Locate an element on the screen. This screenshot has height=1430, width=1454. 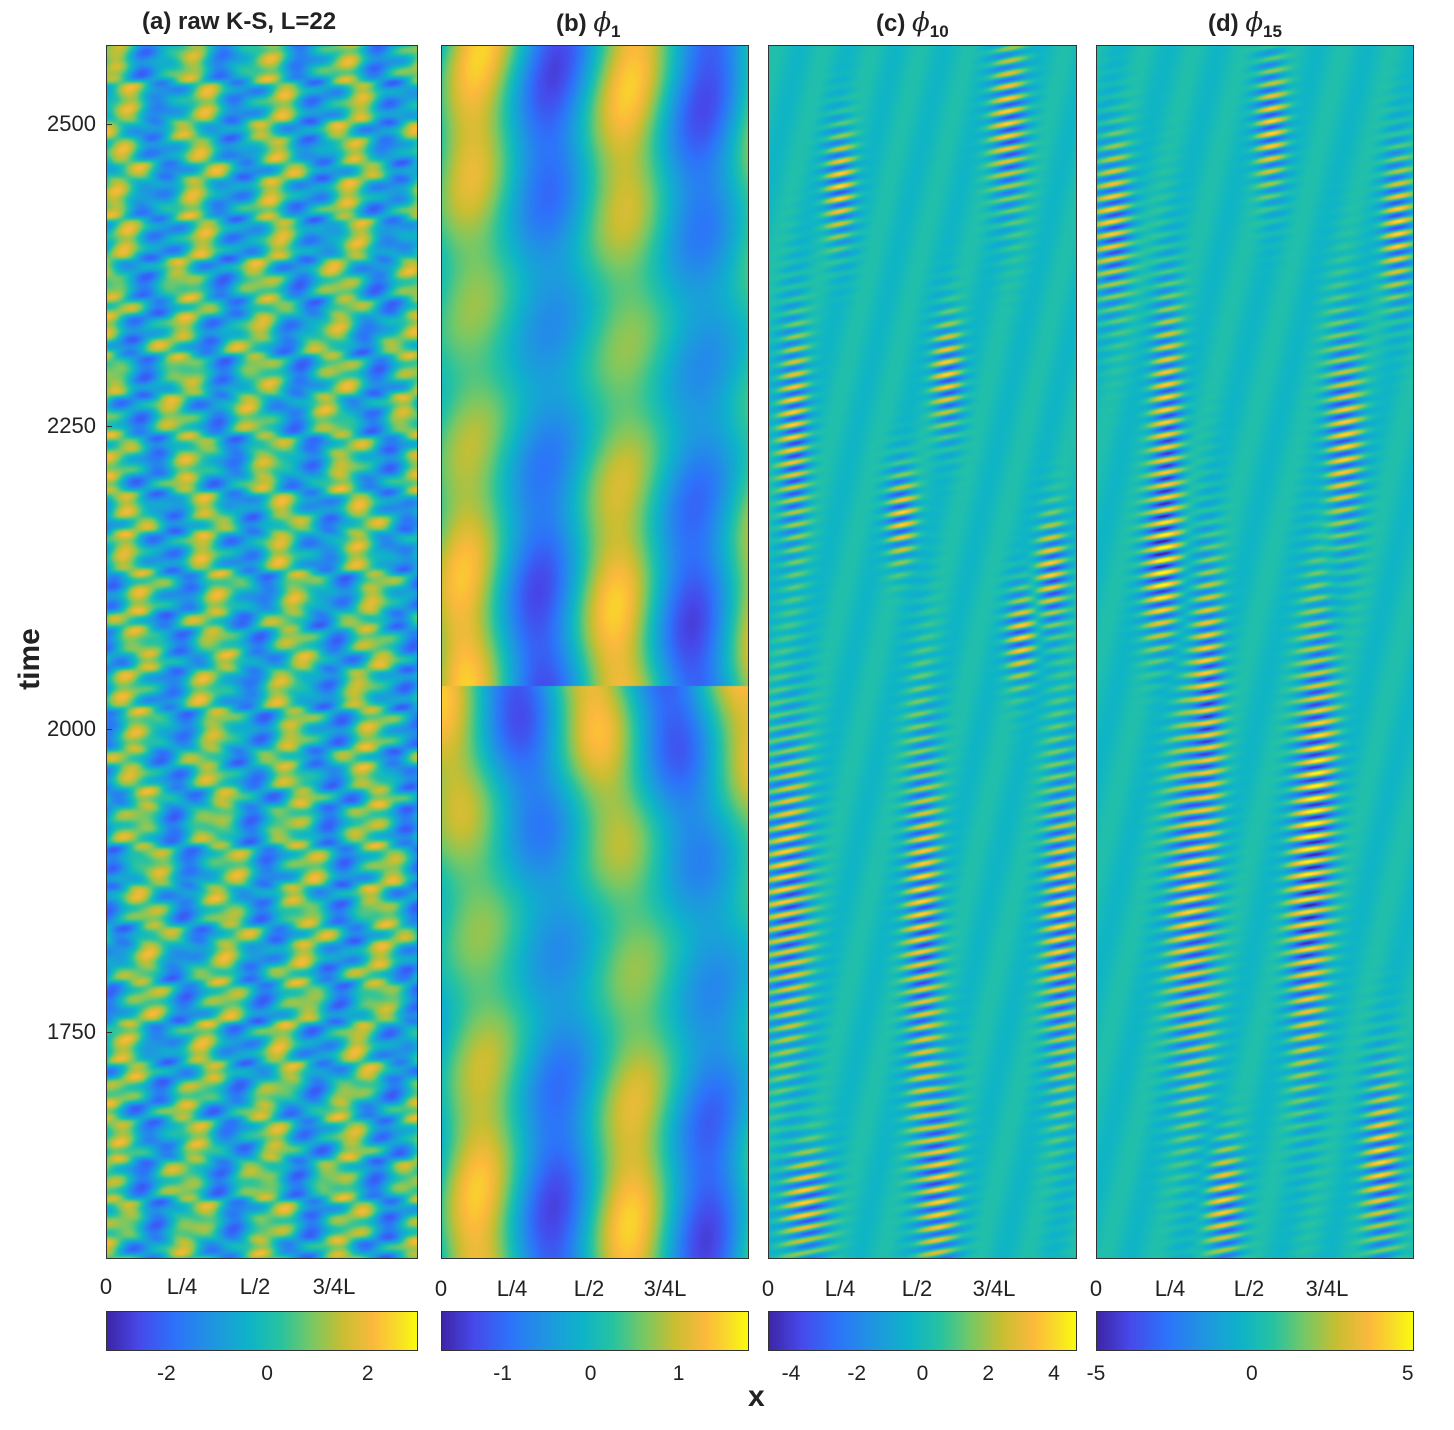
colorbar-tick: -5 is located at coordinates (1096, 1373).